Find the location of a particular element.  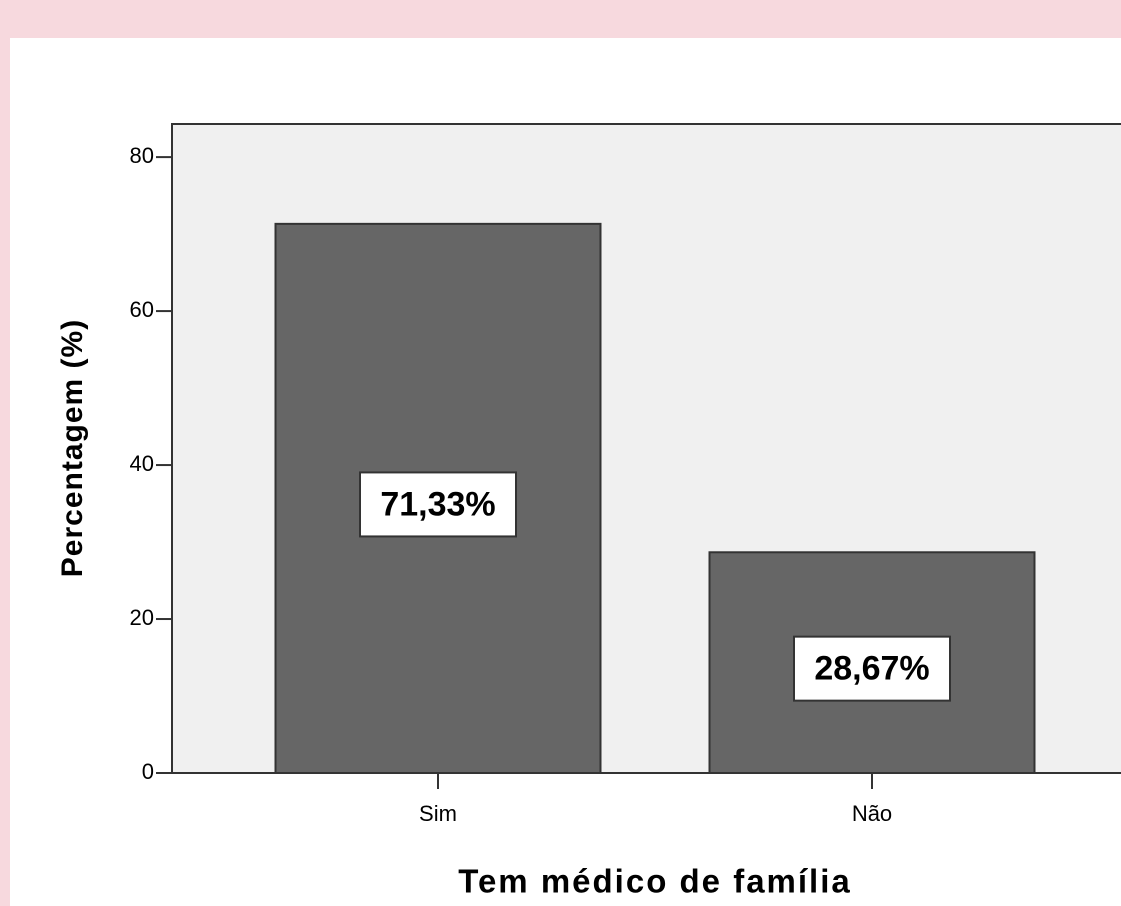

y-tick-label: 80 is located at coordinates (142, 155).